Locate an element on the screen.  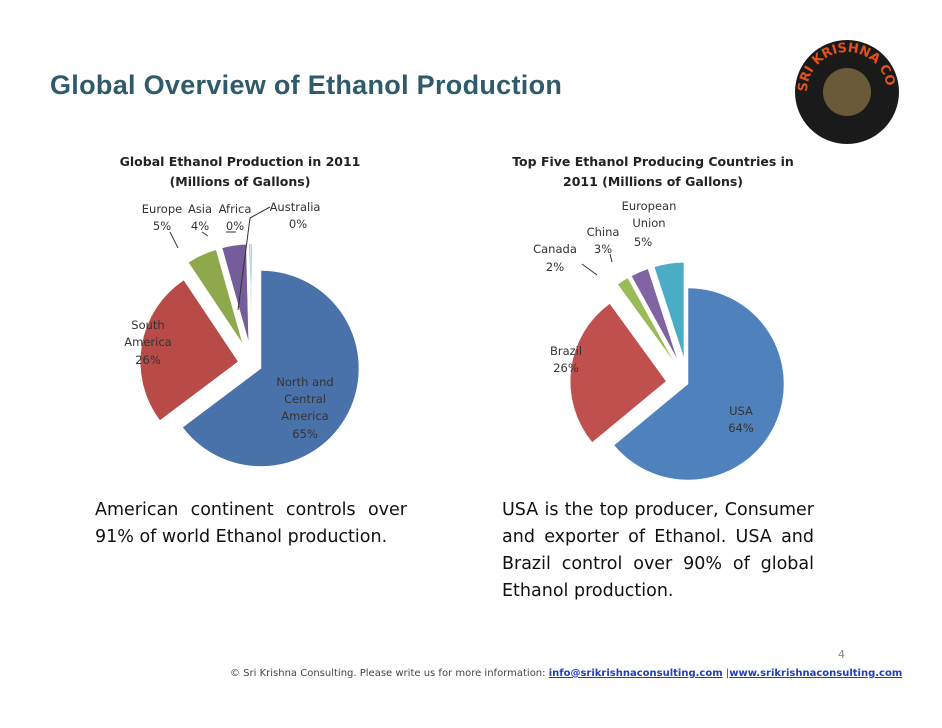
slice-label: North and Central America is located at coordinates (305, 399).